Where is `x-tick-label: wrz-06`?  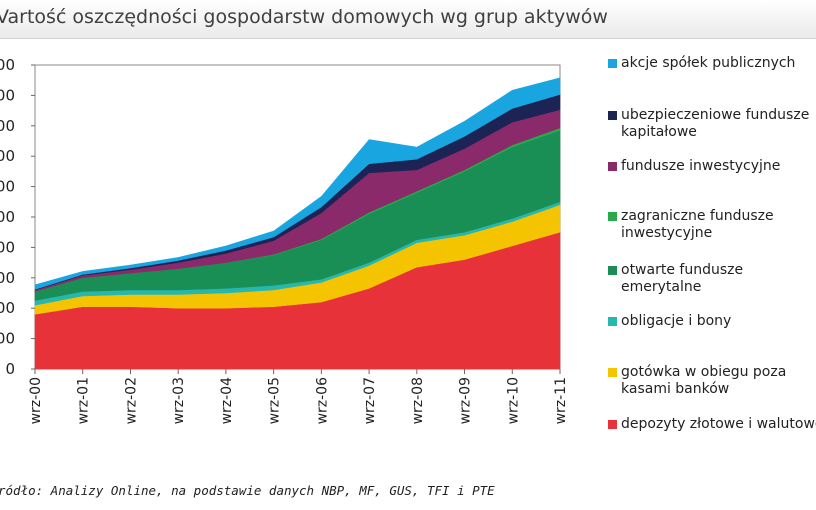 x-tick-label: wrz-06 is located at coordinates (322, 401).